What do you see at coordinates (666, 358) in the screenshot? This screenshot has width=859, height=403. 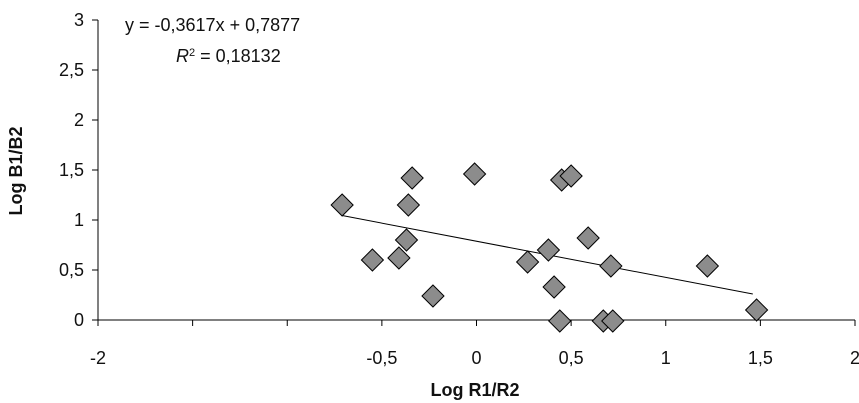 I see `x-tick-label: 1` at bounding box center [666, 358].